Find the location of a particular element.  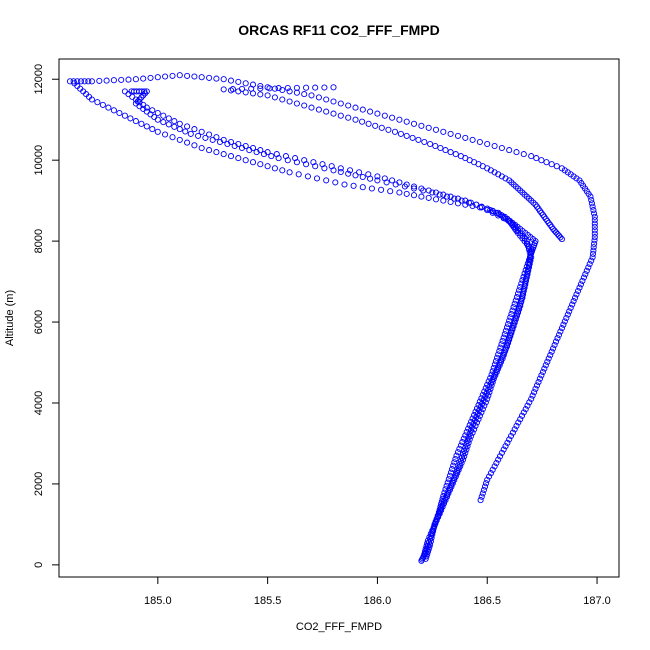

y-tick-label: 4000 is located at coordinates (39, 403).